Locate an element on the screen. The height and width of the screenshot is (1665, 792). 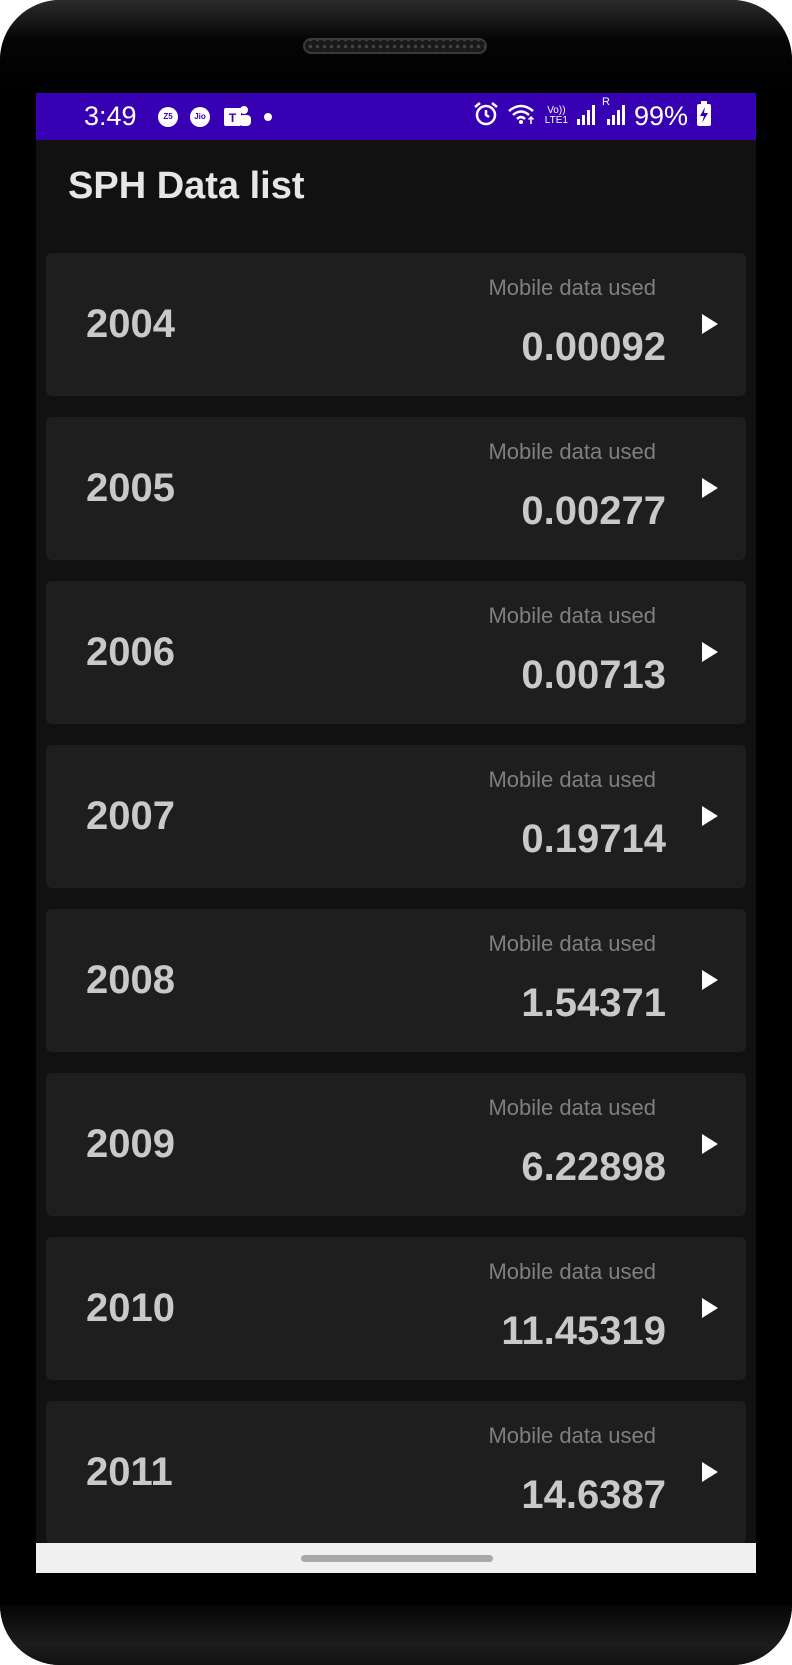
item-value: 0.19714 is located at coordinates (593, 839).